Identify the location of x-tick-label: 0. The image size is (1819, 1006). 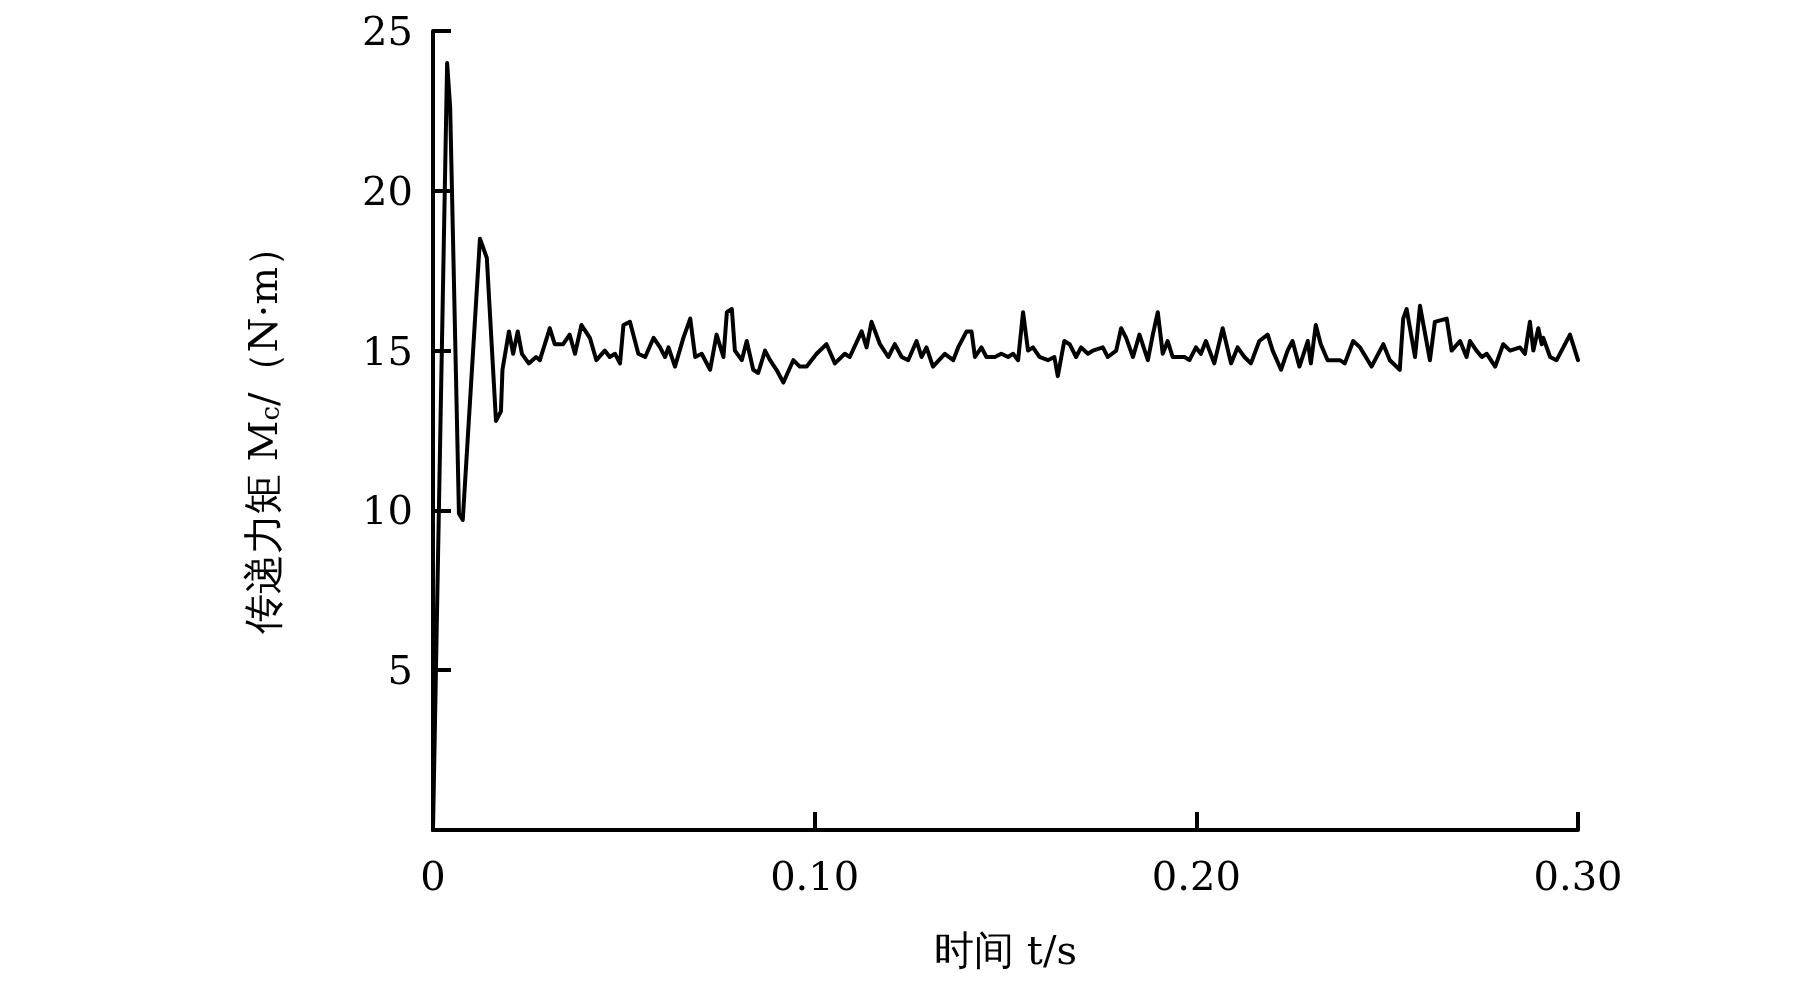
(433, 876).